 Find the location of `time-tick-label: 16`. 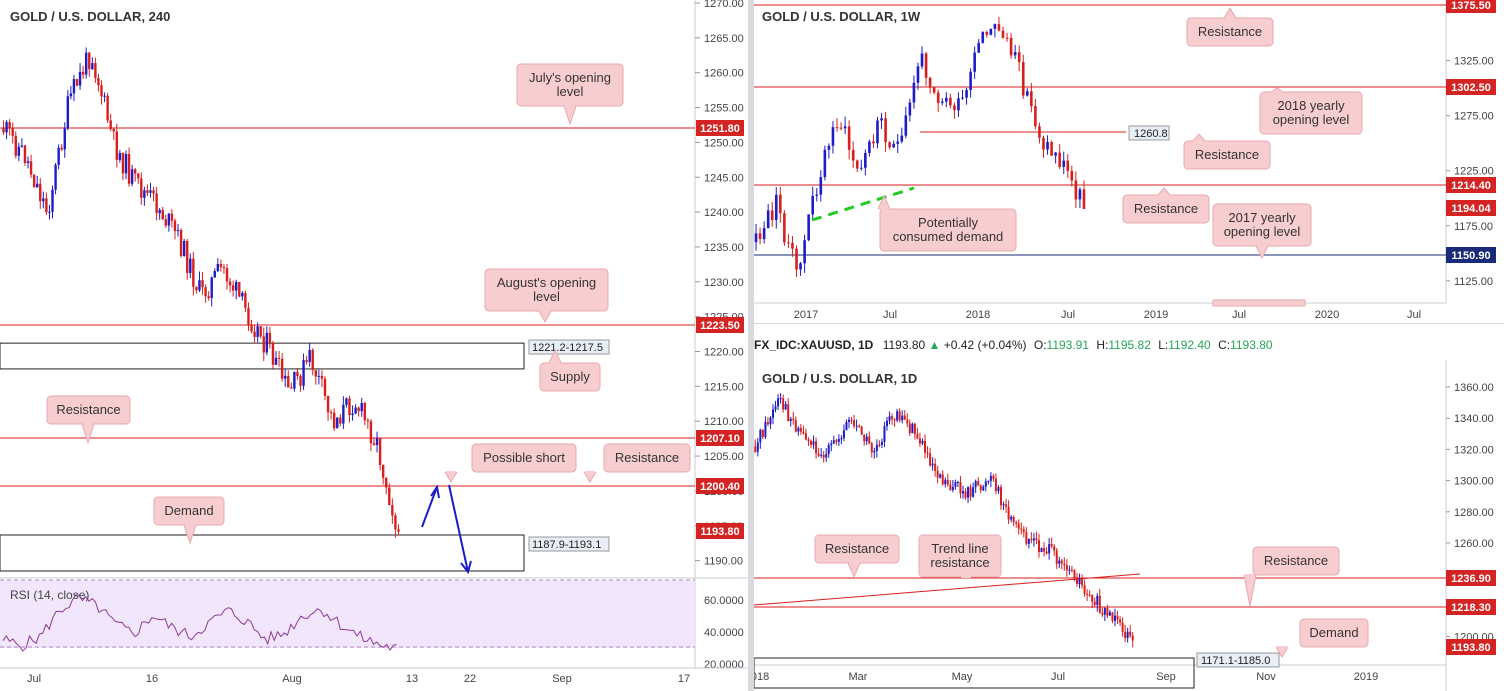

time-tick-label: 16 is located at coordinates (152, 679).